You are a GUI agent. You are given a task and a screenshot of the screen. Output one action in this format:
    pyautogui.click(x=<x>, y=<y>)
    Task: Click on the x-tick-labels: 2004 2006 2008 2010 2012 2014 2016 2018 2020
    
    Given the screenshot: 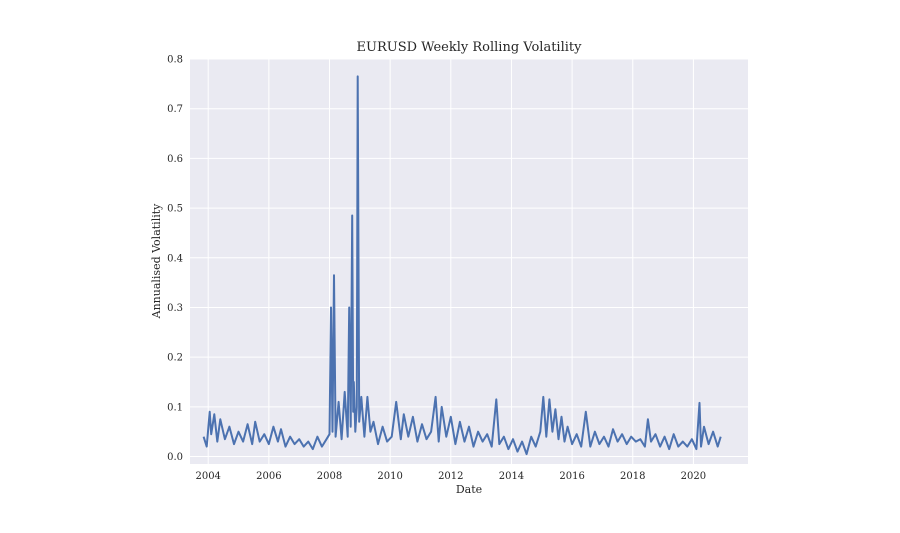 What is the action you would take?
    pyautogui.click(x=450, y=476)
    